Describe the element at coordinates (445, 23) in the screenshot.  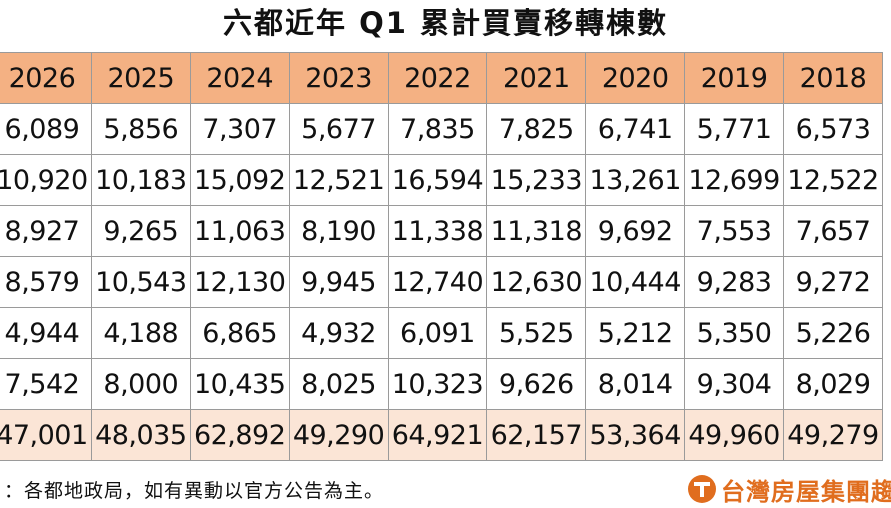
I see `table-title: 六都近年 Q1 累計買賣移轉棟數` at that location.